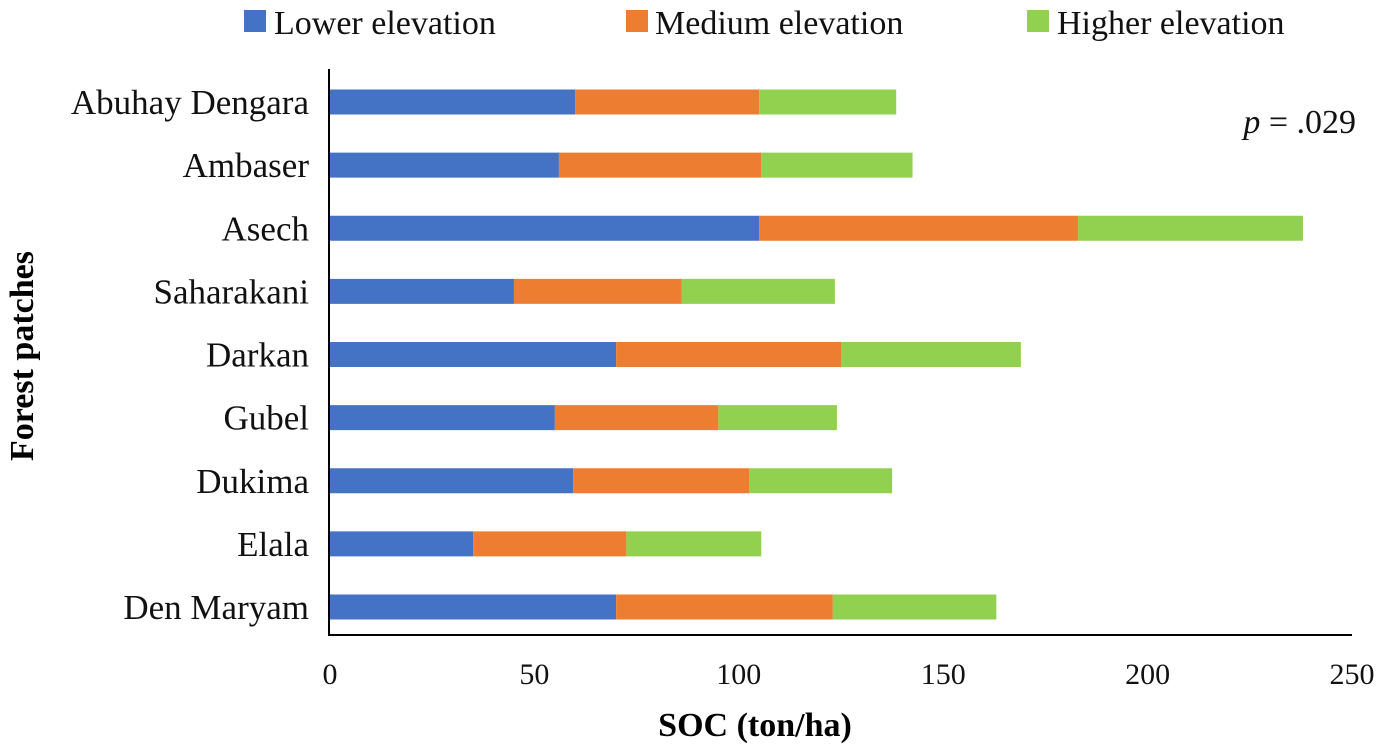 This screenshot has height=750, width=1384. I want to click on category-label-asech: Asech, so click(266, 228).